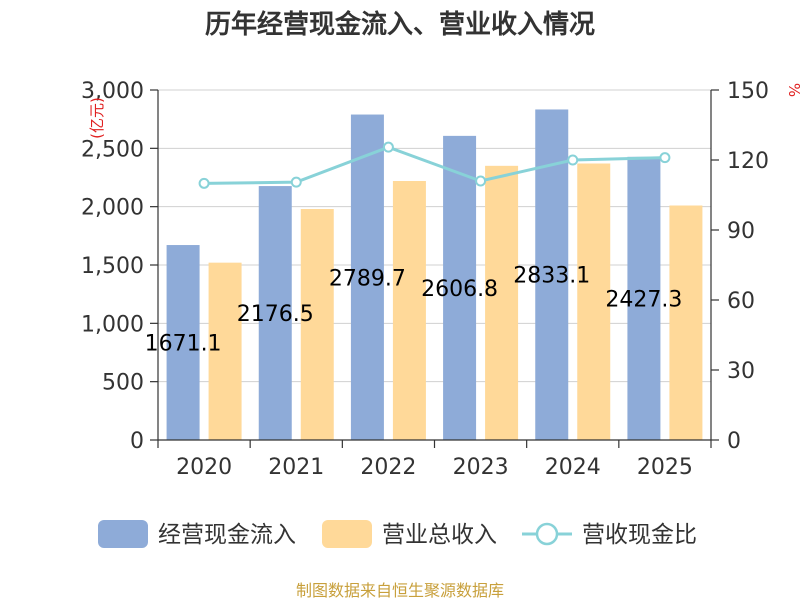 Image resolution: width=800 pixels, height=600 pixels. I want to click on right-tick-label: 30, so click(741, 371).